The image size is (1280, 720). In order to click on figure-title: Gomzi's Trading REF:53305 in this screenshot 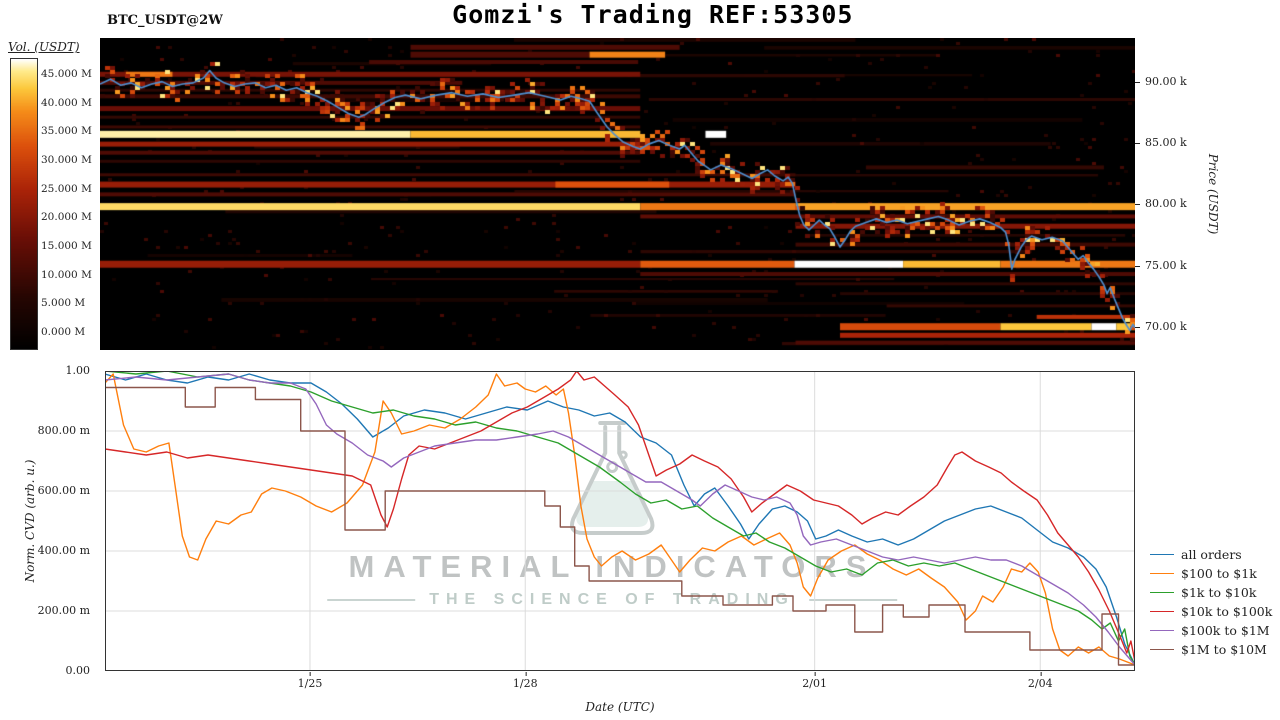, I will do `click(653, 14)`.